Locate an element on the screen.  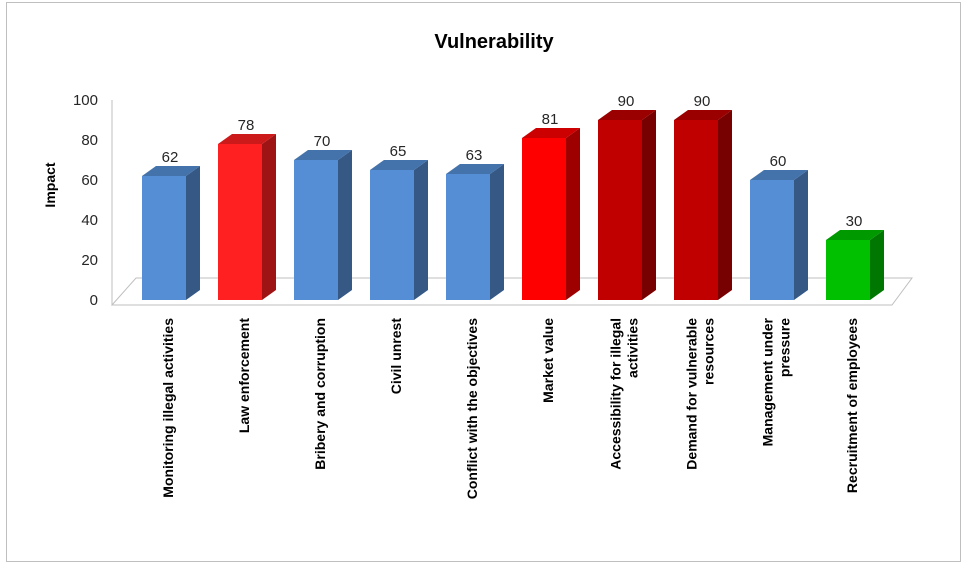
bar: 62 is located at coordinates (171, 224).